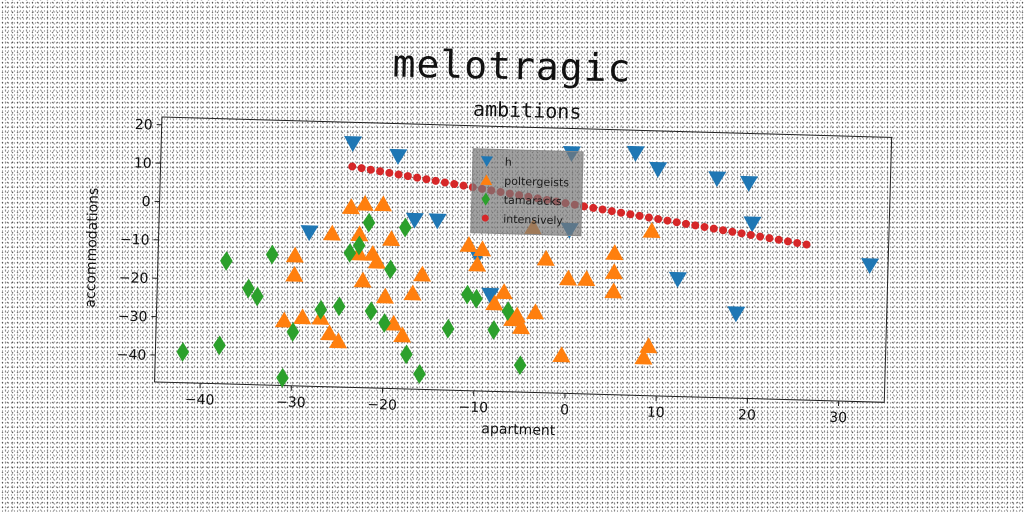  I want to click on x-tick-label: −30, so click(291, 402).